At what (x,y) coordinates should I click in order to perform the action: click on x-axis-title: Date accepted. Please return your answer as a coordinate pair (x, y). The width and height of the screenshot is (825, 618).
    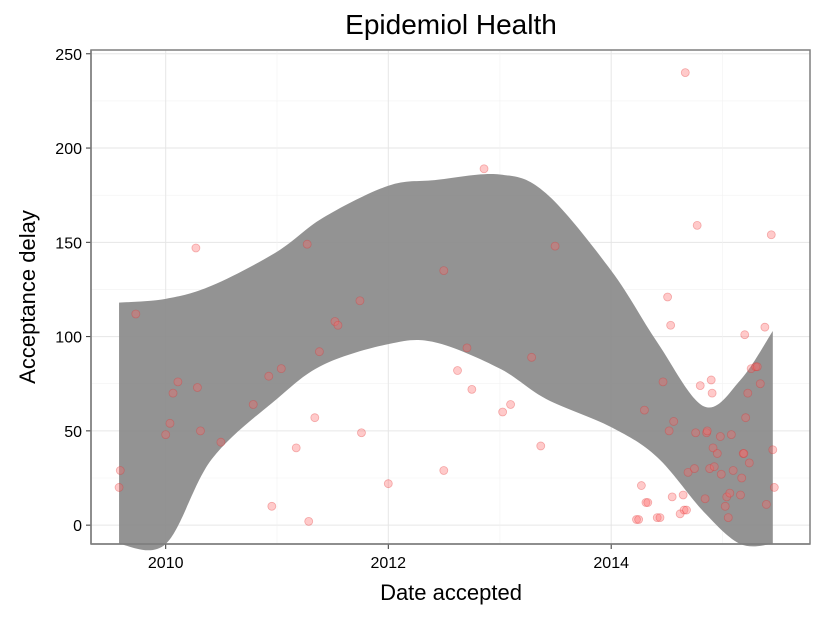
    Looking at the image, I should click on (451, 592).